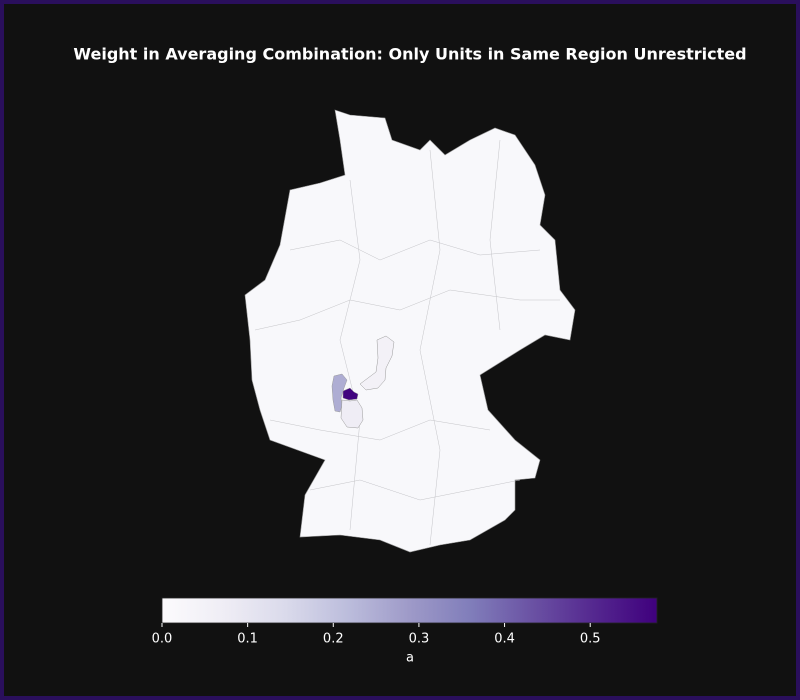 The height and width of the screenshot is (700, 800). I want to click on colorbar-label: a, so click(410, 658).